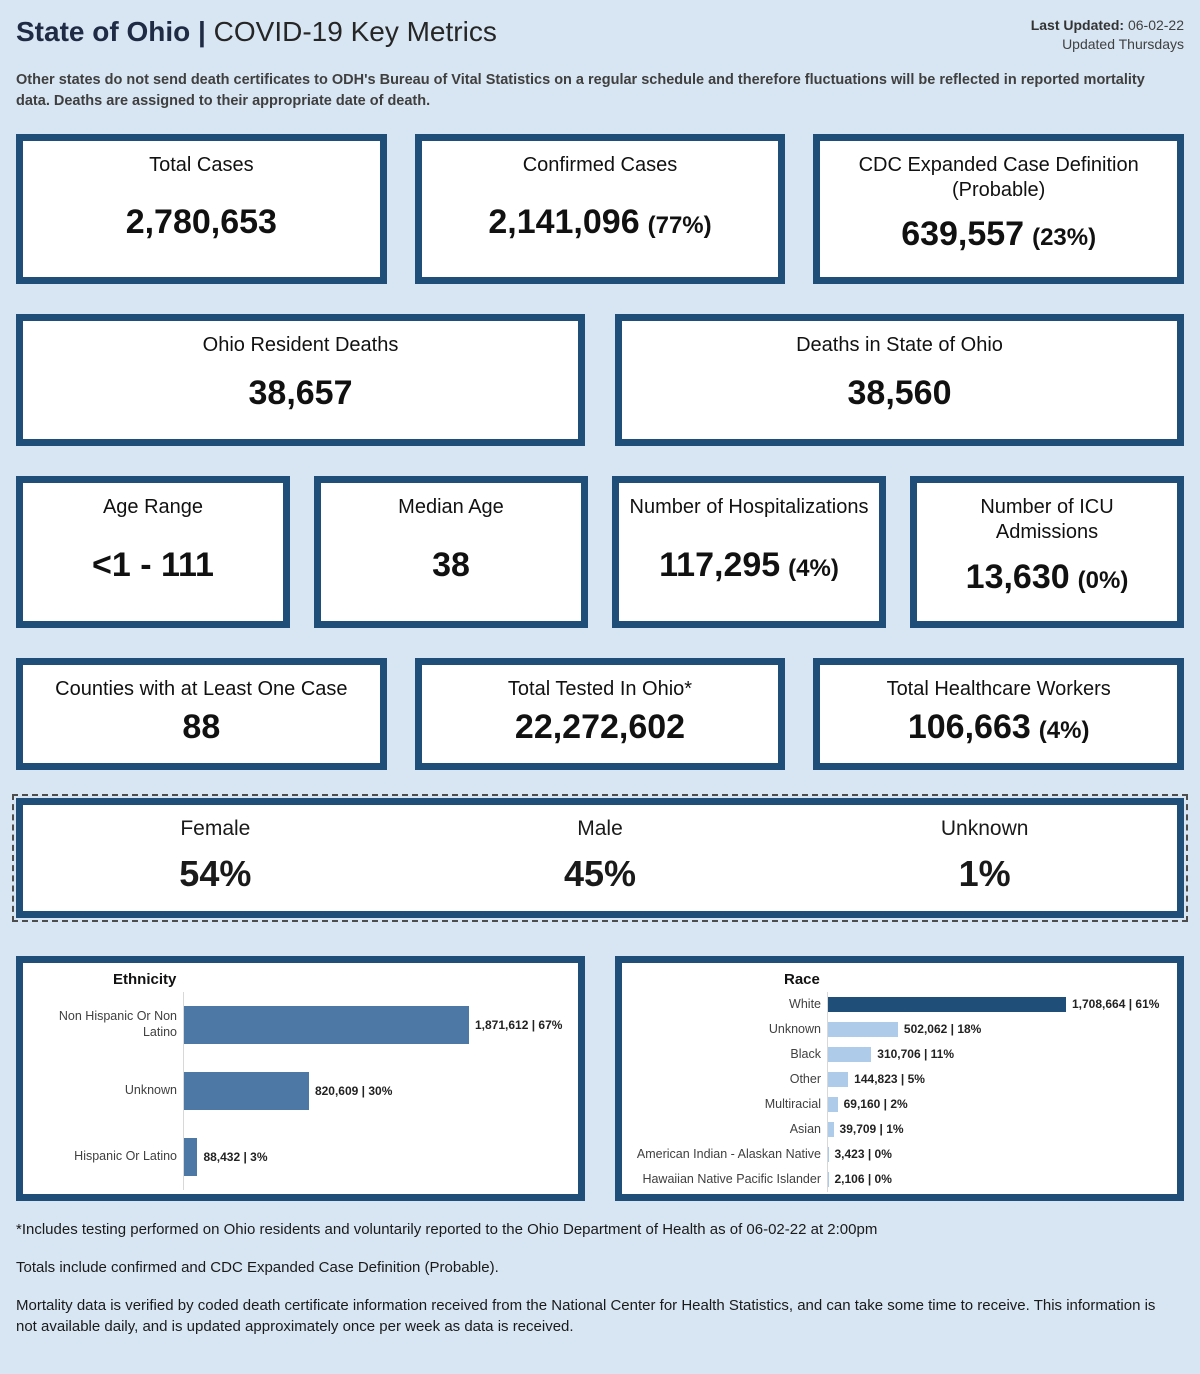 This screenshot has width=1200, height=1374. I want to click on chart-value-label: 39,709 | 1%, so click(871, 1129).